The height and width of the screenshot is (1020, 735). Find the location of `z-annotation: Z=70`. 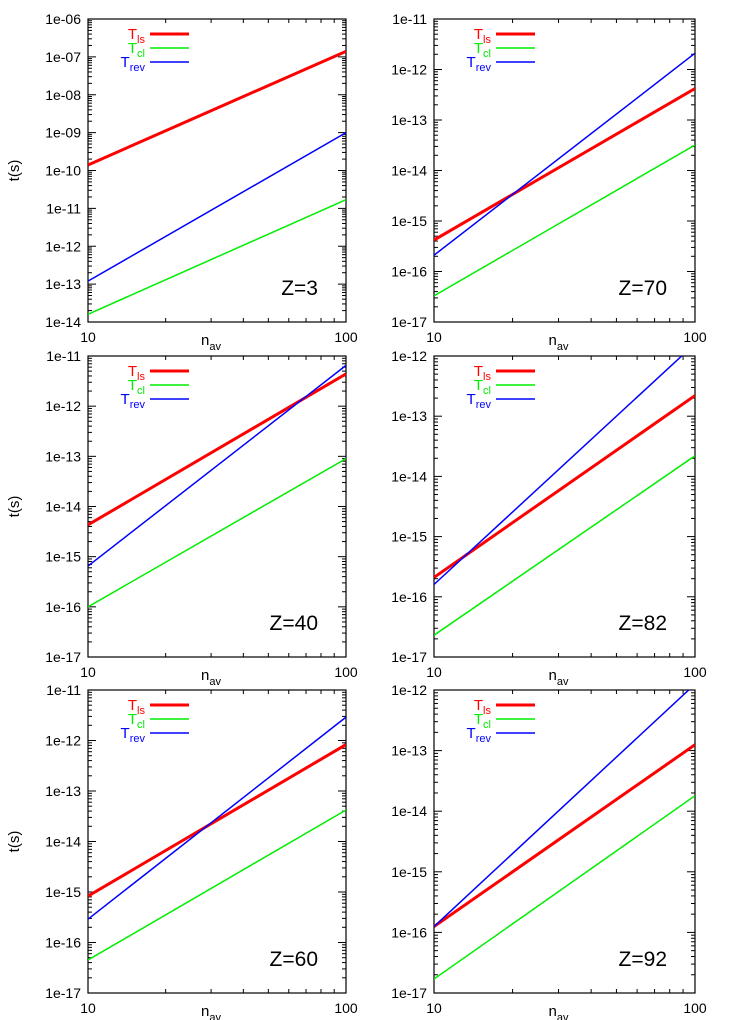

z-annotation: Z=70 is located at coordinates (643, 288).